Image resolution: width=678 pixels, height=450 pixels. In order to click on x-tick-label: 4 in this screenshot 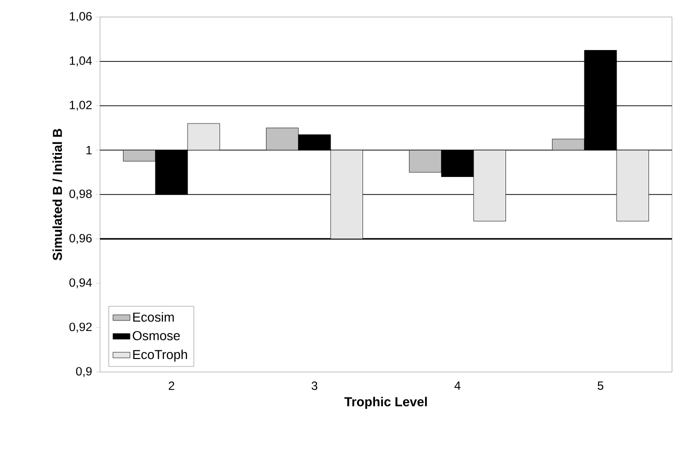, I will do `click(457, 386)`.